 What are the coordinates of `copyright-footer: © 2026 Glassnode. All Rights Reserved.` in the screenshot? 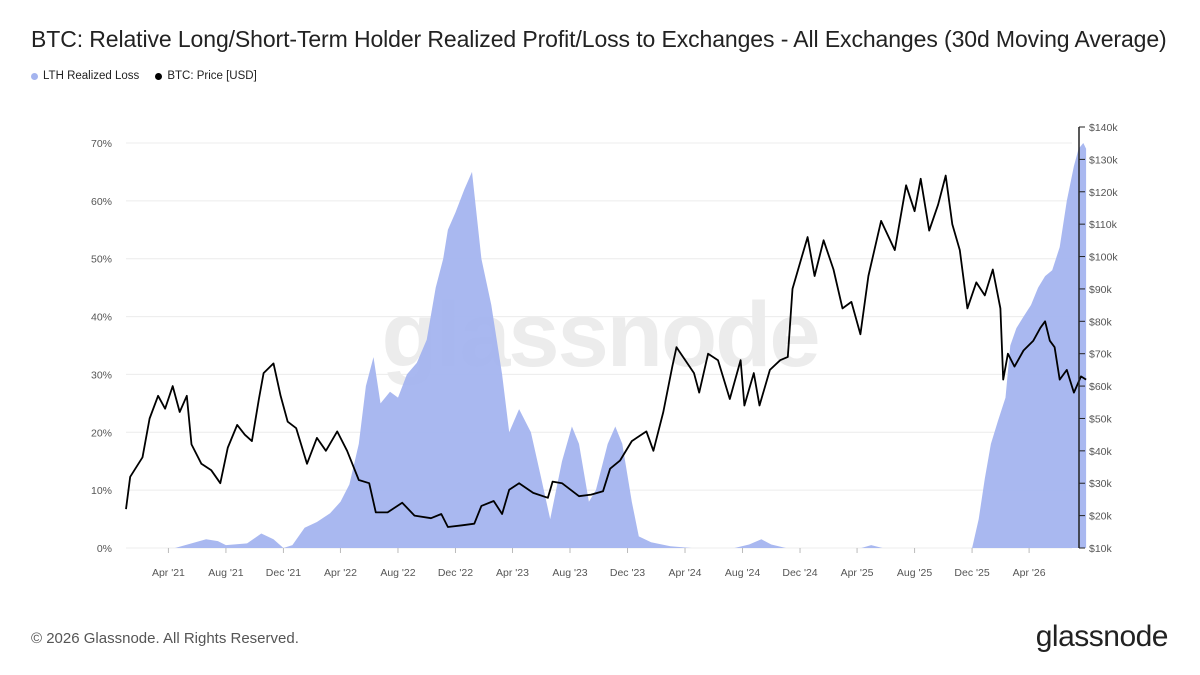 It's located at (165, 638).